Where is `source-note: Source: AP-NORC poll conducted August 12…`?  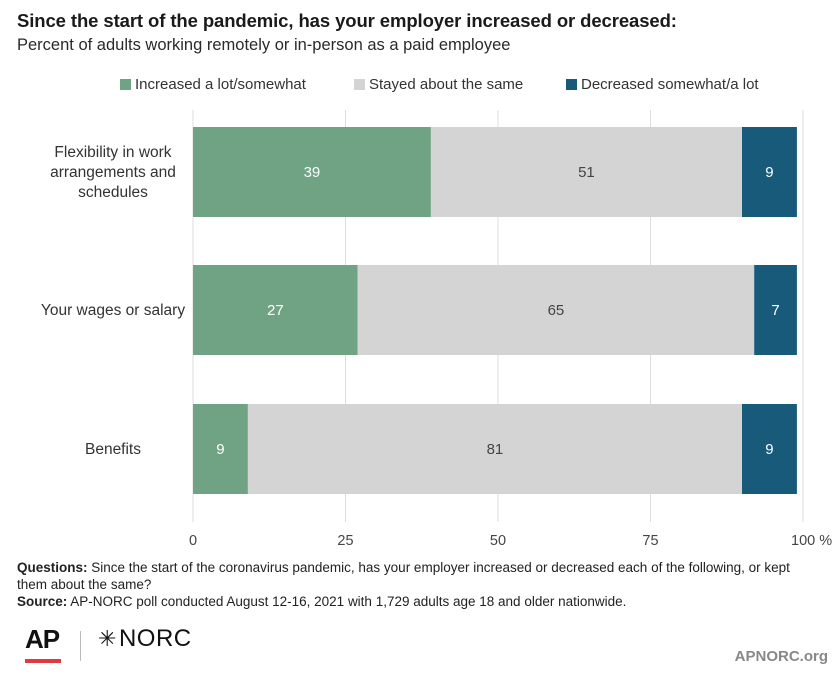 source-note: Source: AP-NORC poll conducted August 12… is located at coordinates (419, 601).